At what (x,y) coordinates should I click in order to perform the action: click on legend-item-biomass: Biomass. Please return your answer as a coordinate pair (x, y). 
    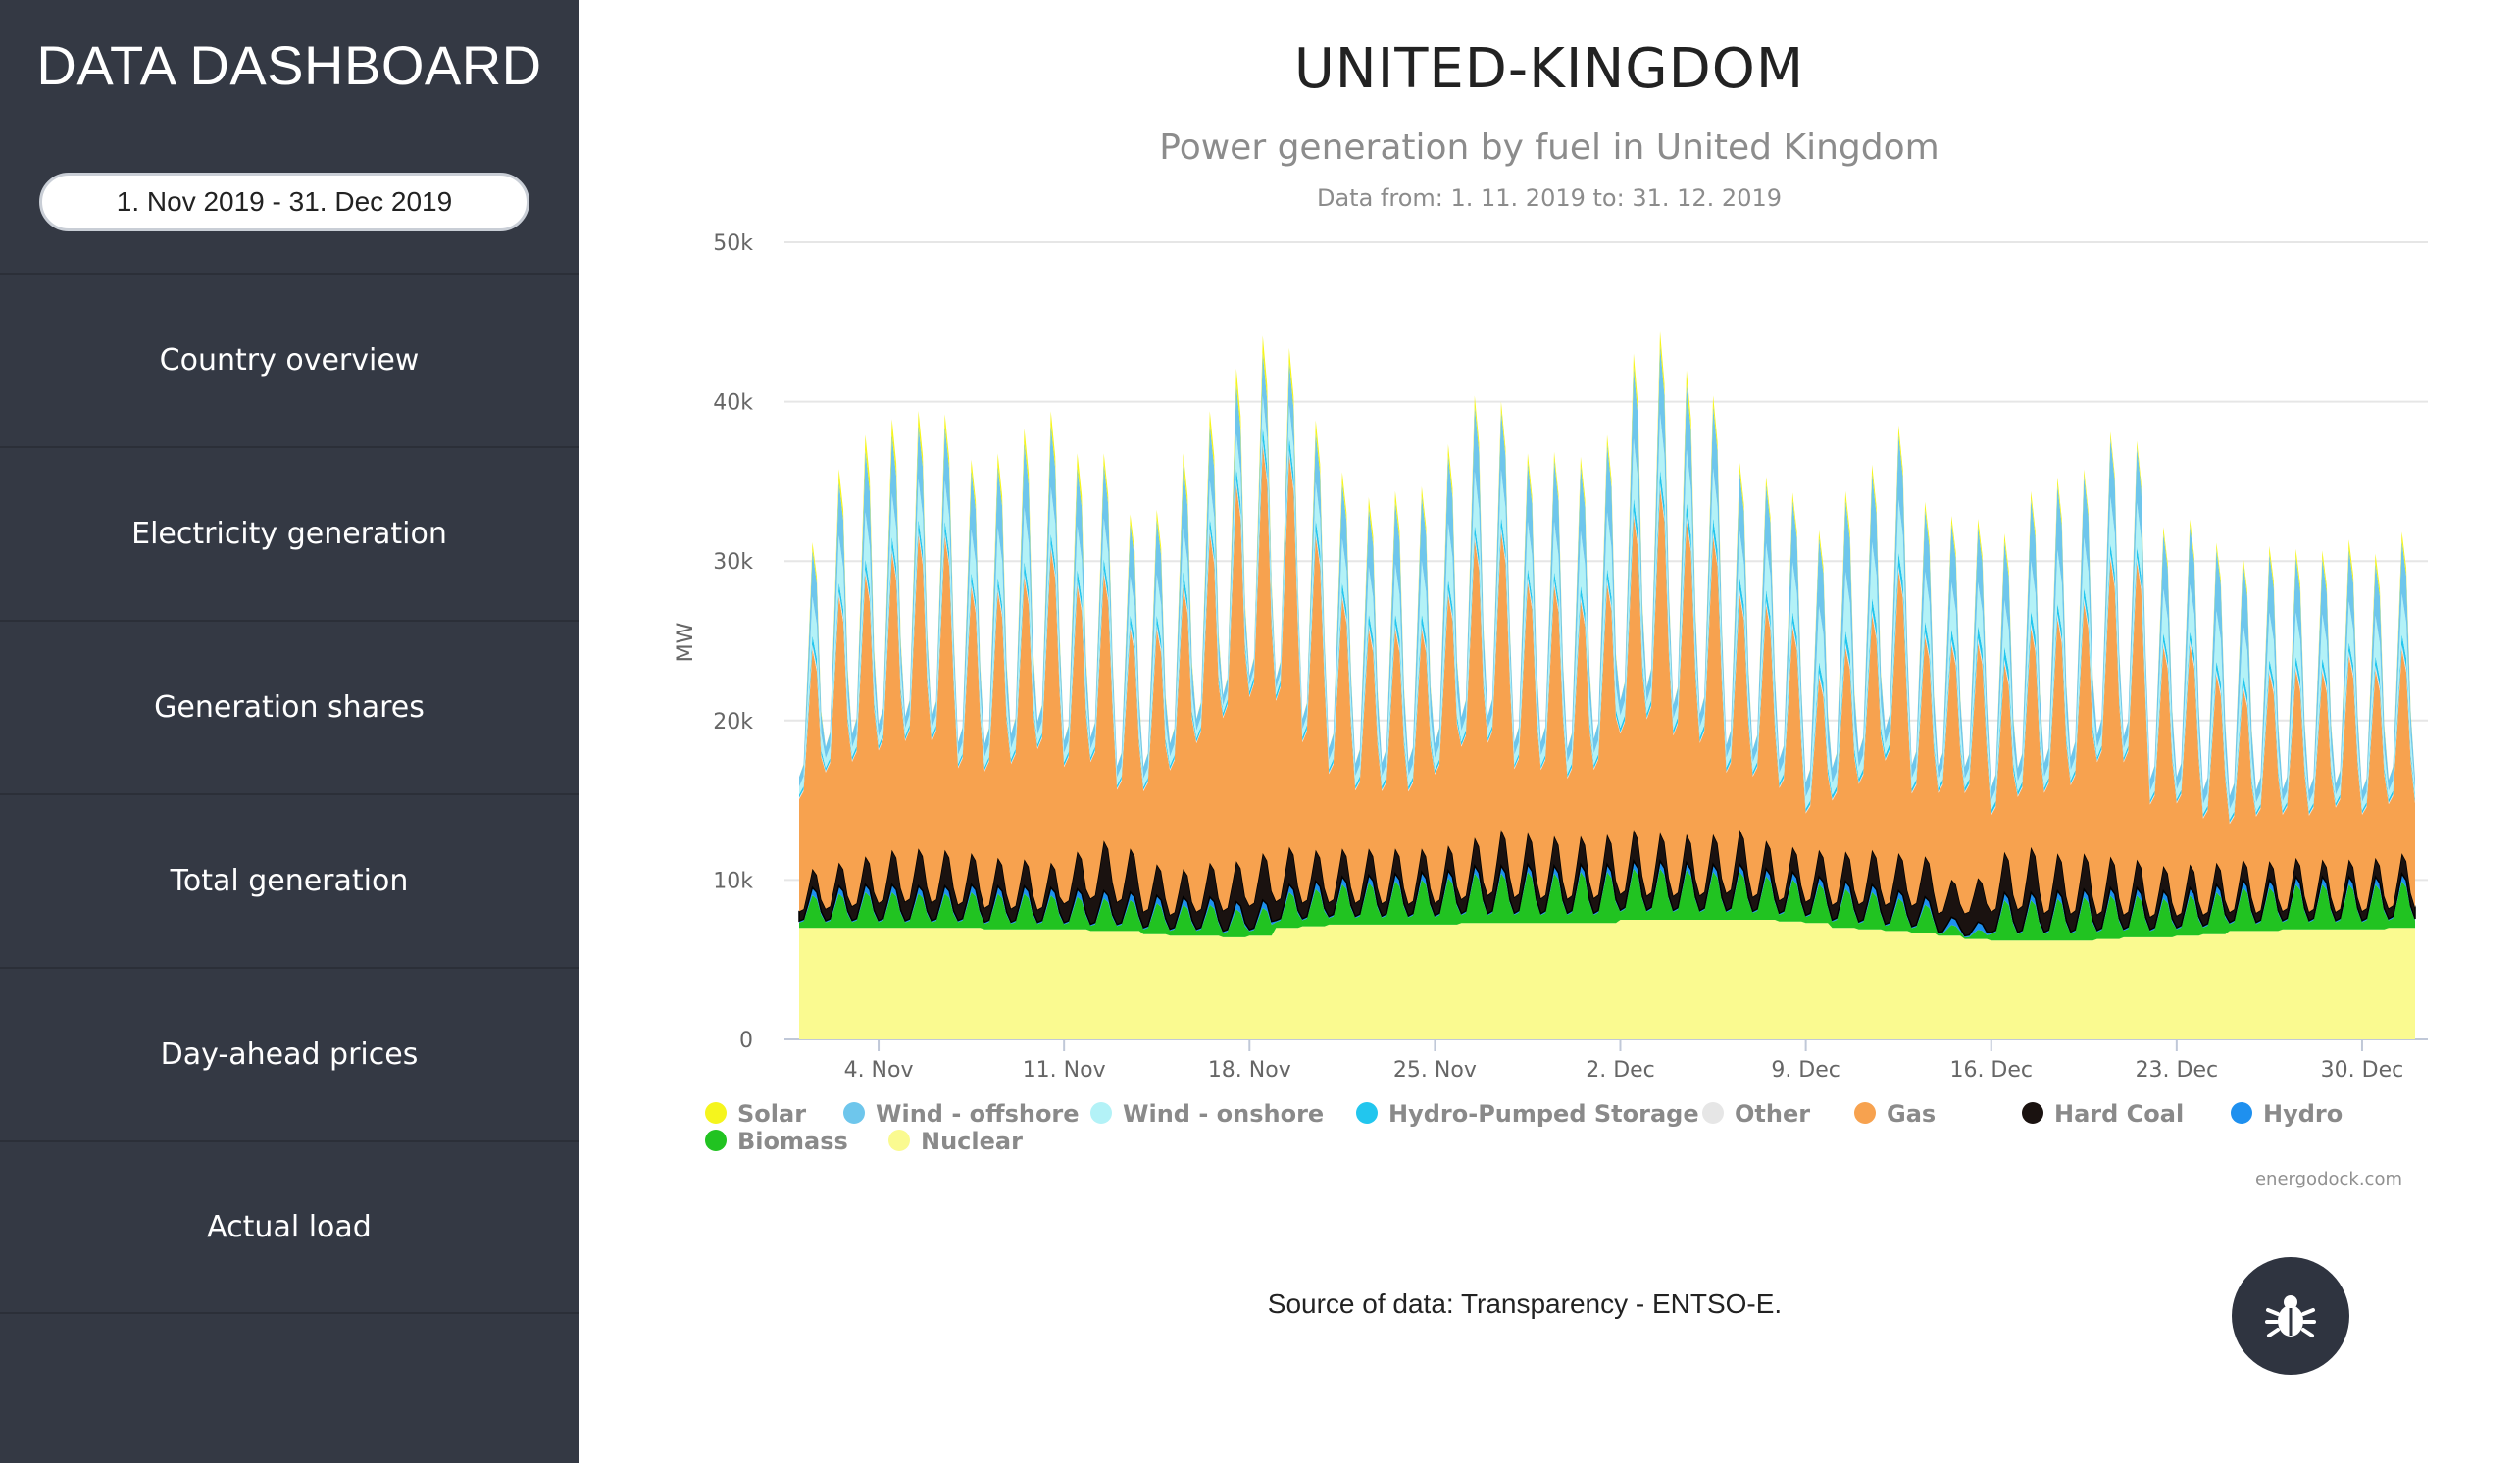
    Looking at the image, I should click on (776, 1142).